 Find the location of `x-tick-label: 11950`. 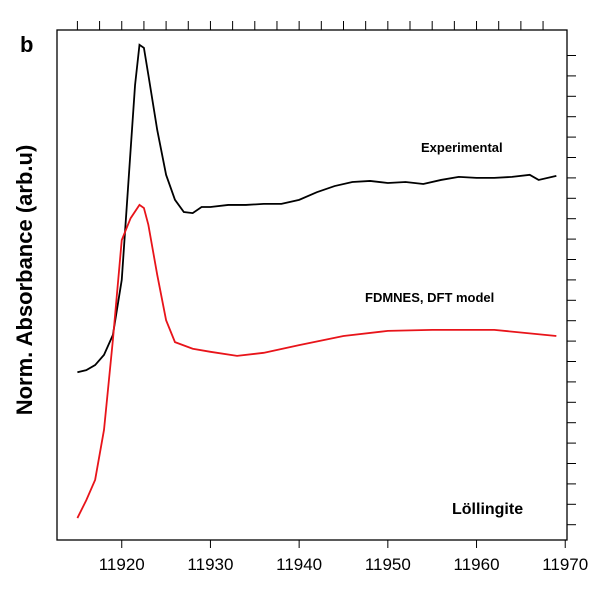

x-tick-label: 11950 is located at coordinates (388, 564).